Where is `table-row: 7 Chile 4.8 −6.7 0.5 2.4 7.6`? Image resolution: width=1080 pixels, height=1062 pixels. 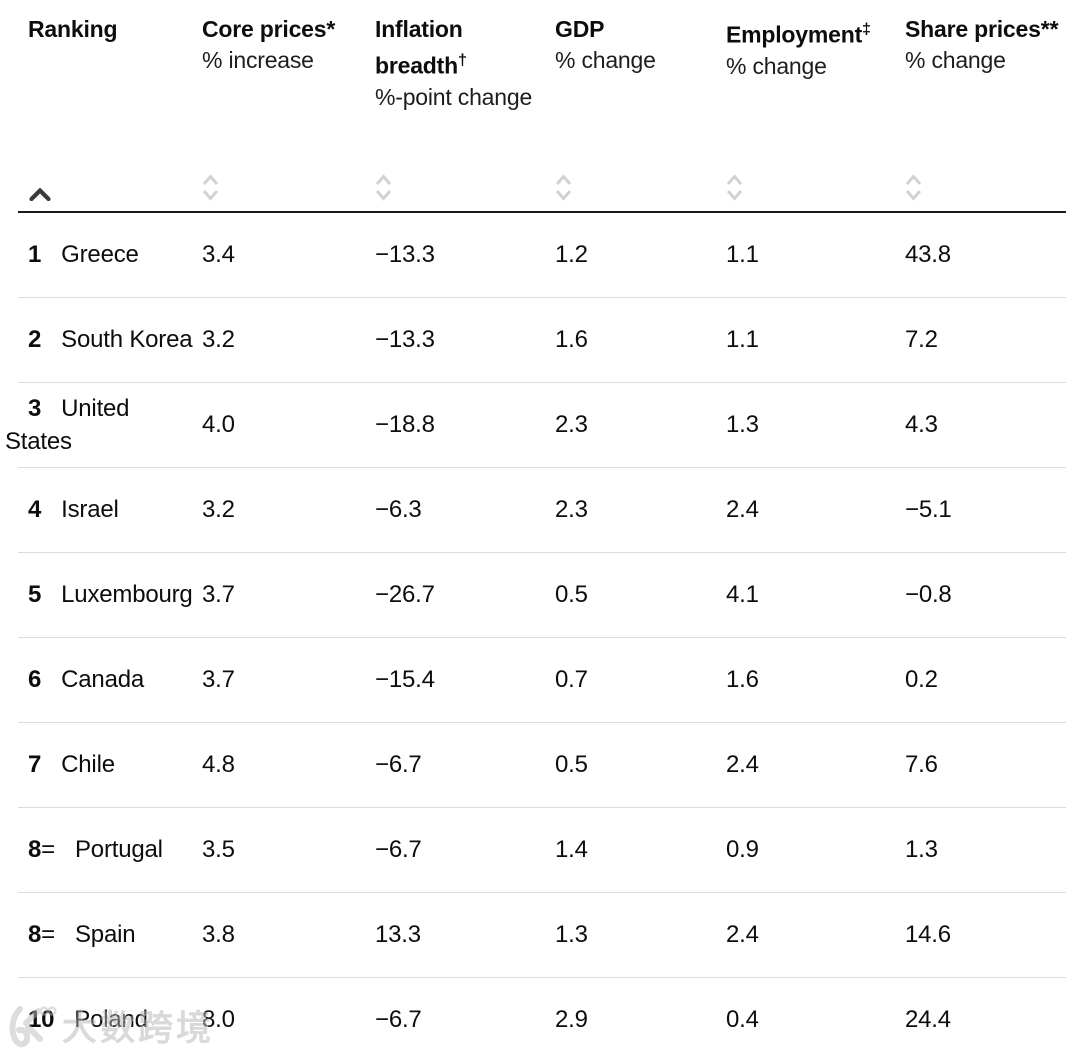 table-row: 7 Chile 4.8 −6.7 0.5 2.4 7.6 is located at coordinates (542, 765).